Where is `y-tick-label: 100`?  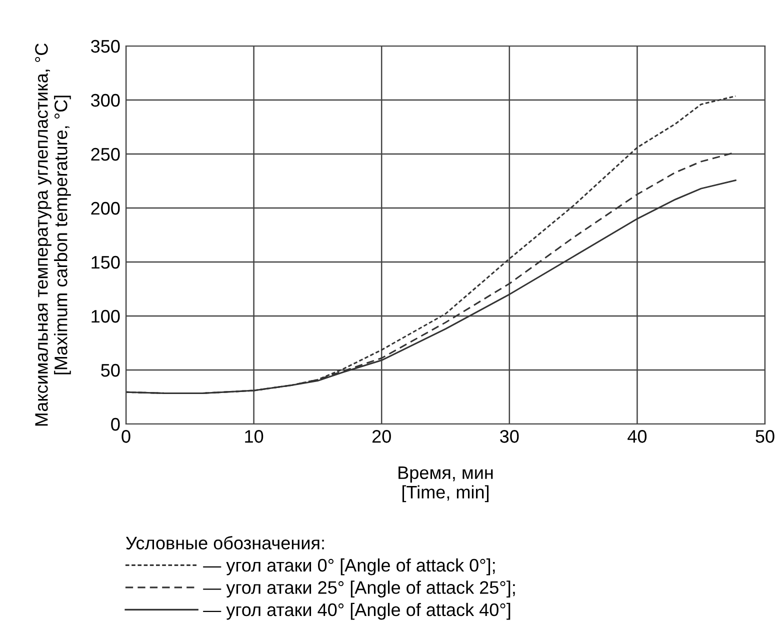 y-tick-label: 100 is located at coordinates (106, 316).